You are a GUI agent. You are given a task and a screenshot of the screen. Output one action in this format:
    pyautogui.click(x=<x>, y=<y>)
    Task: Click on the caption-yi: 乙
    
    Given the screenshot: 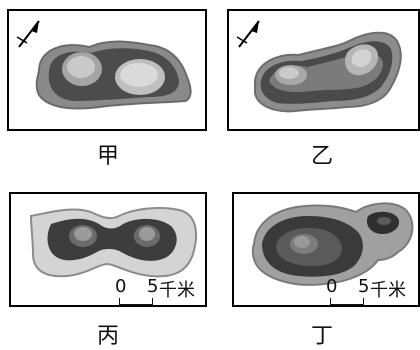 What is the action you would take?
    pyautogui.click(x=321, y=156)
    